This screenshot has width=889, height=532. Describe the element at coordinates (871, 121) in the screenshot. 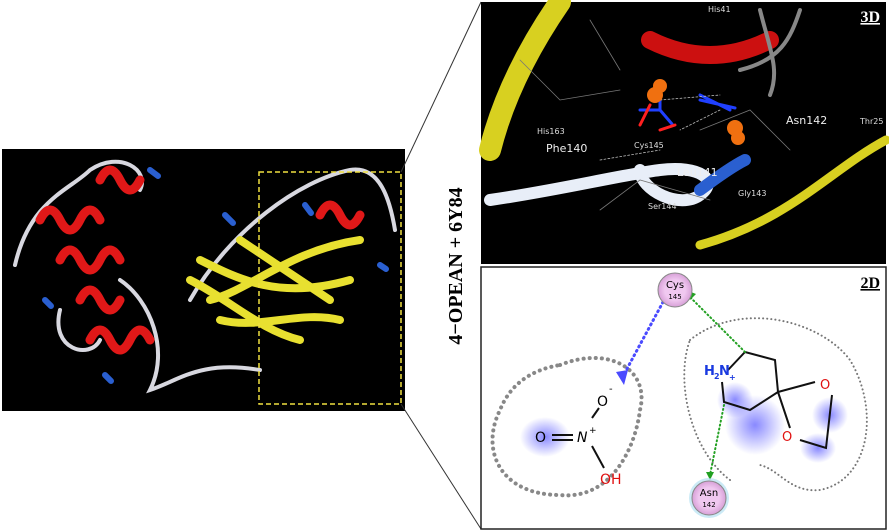

I see `residue-label: Thr25` at that location.